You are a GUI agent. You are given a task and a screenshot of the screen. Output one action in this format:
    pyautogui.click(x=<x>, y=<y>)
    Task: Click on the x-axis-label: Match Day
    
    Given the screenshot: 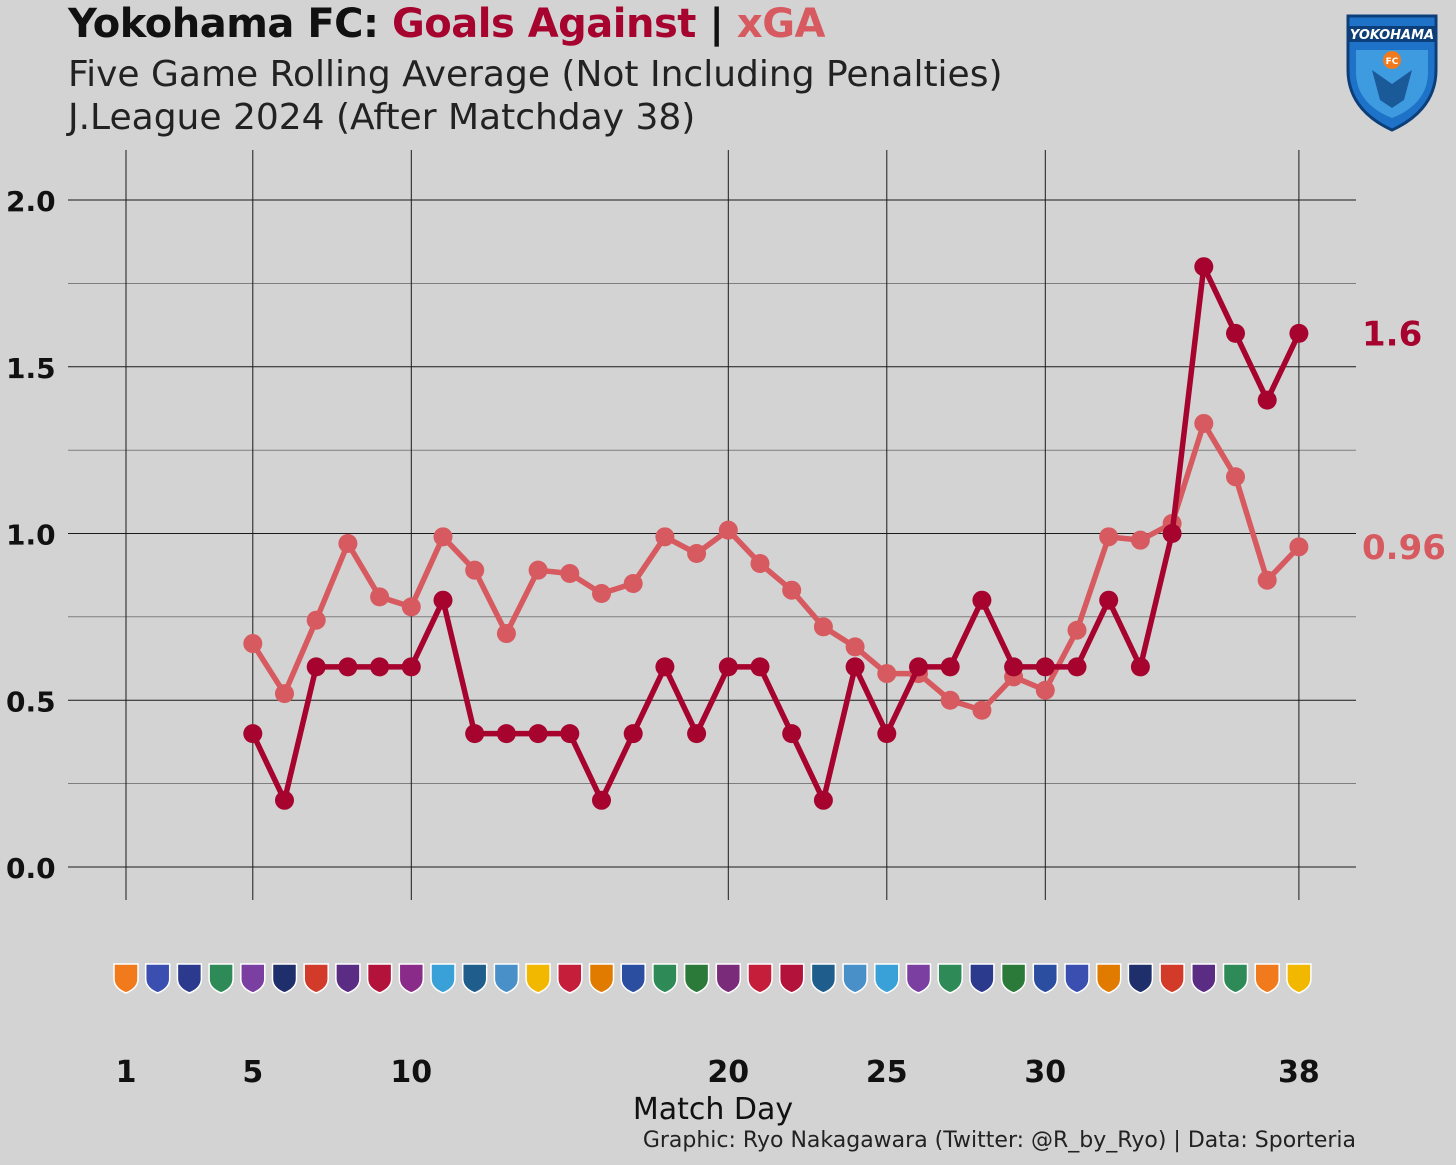 What is the action you would take?
    pyautogui.click(x=713, y=1109)
    